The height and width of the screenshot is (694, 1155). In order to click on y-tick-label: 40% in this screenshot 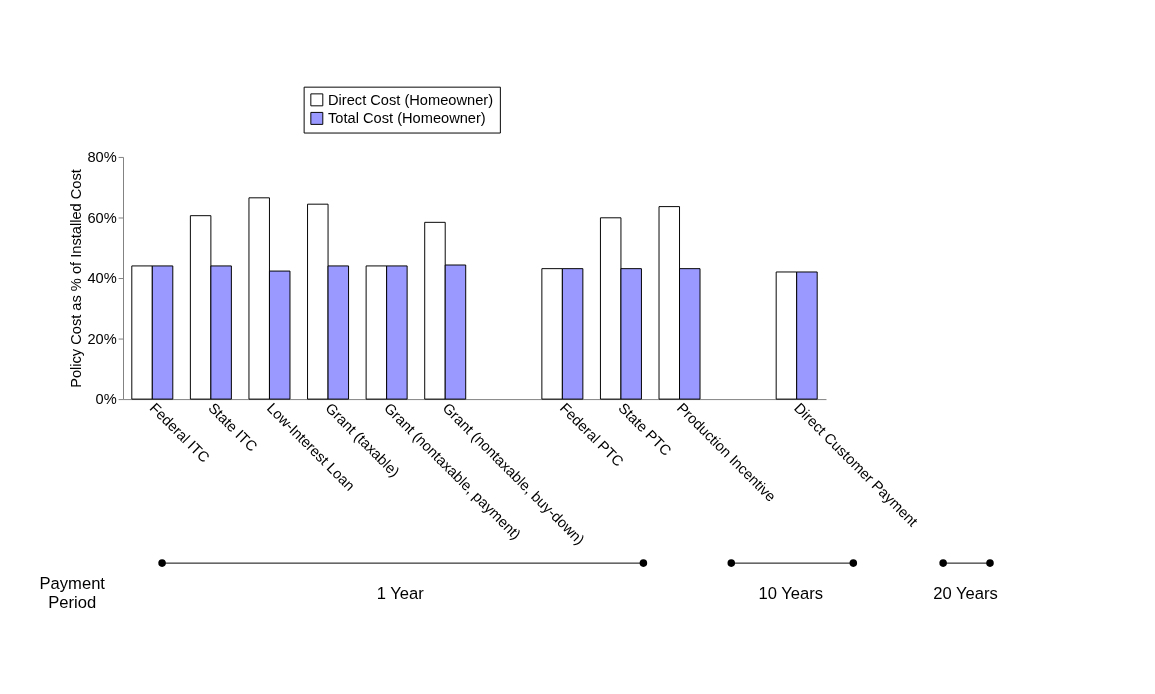, I will do `click(102, 278)`.